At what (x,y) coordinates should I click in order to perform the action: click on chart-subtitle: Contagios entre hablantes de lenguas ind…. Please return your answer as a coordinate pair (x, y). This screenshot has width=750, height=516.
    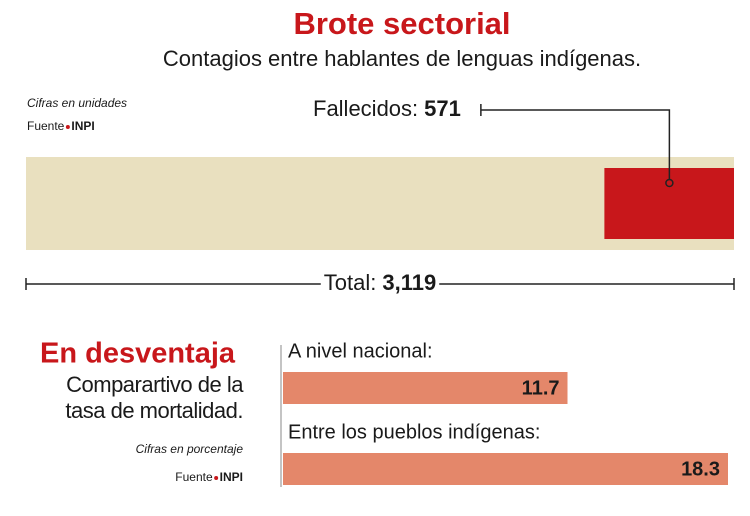
    Looking at the image, I should click on (402, 58).